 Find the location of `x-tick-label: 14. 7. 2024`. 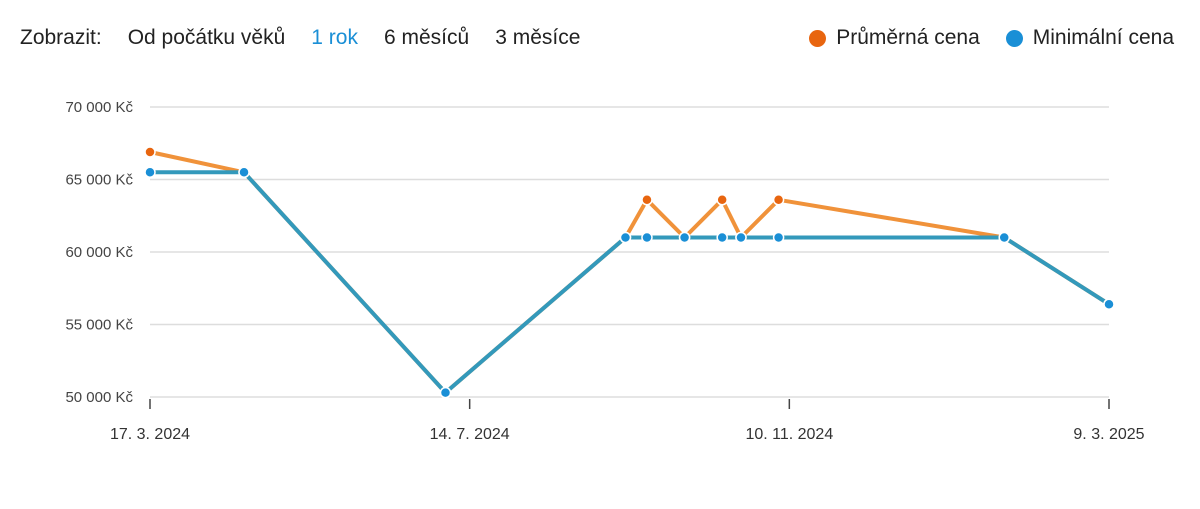

x-tick-label: 14. 7. 2024 is located at coordinates (470, 434).